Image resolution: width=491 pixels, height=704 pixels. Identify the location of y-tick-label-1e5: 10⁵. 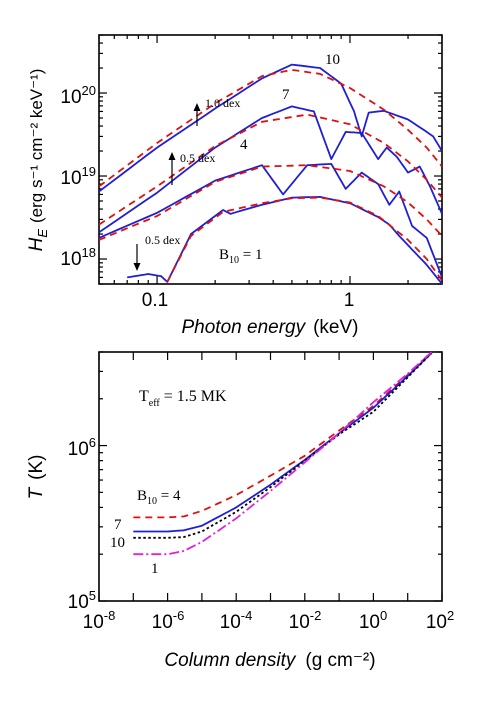
(82, 600).